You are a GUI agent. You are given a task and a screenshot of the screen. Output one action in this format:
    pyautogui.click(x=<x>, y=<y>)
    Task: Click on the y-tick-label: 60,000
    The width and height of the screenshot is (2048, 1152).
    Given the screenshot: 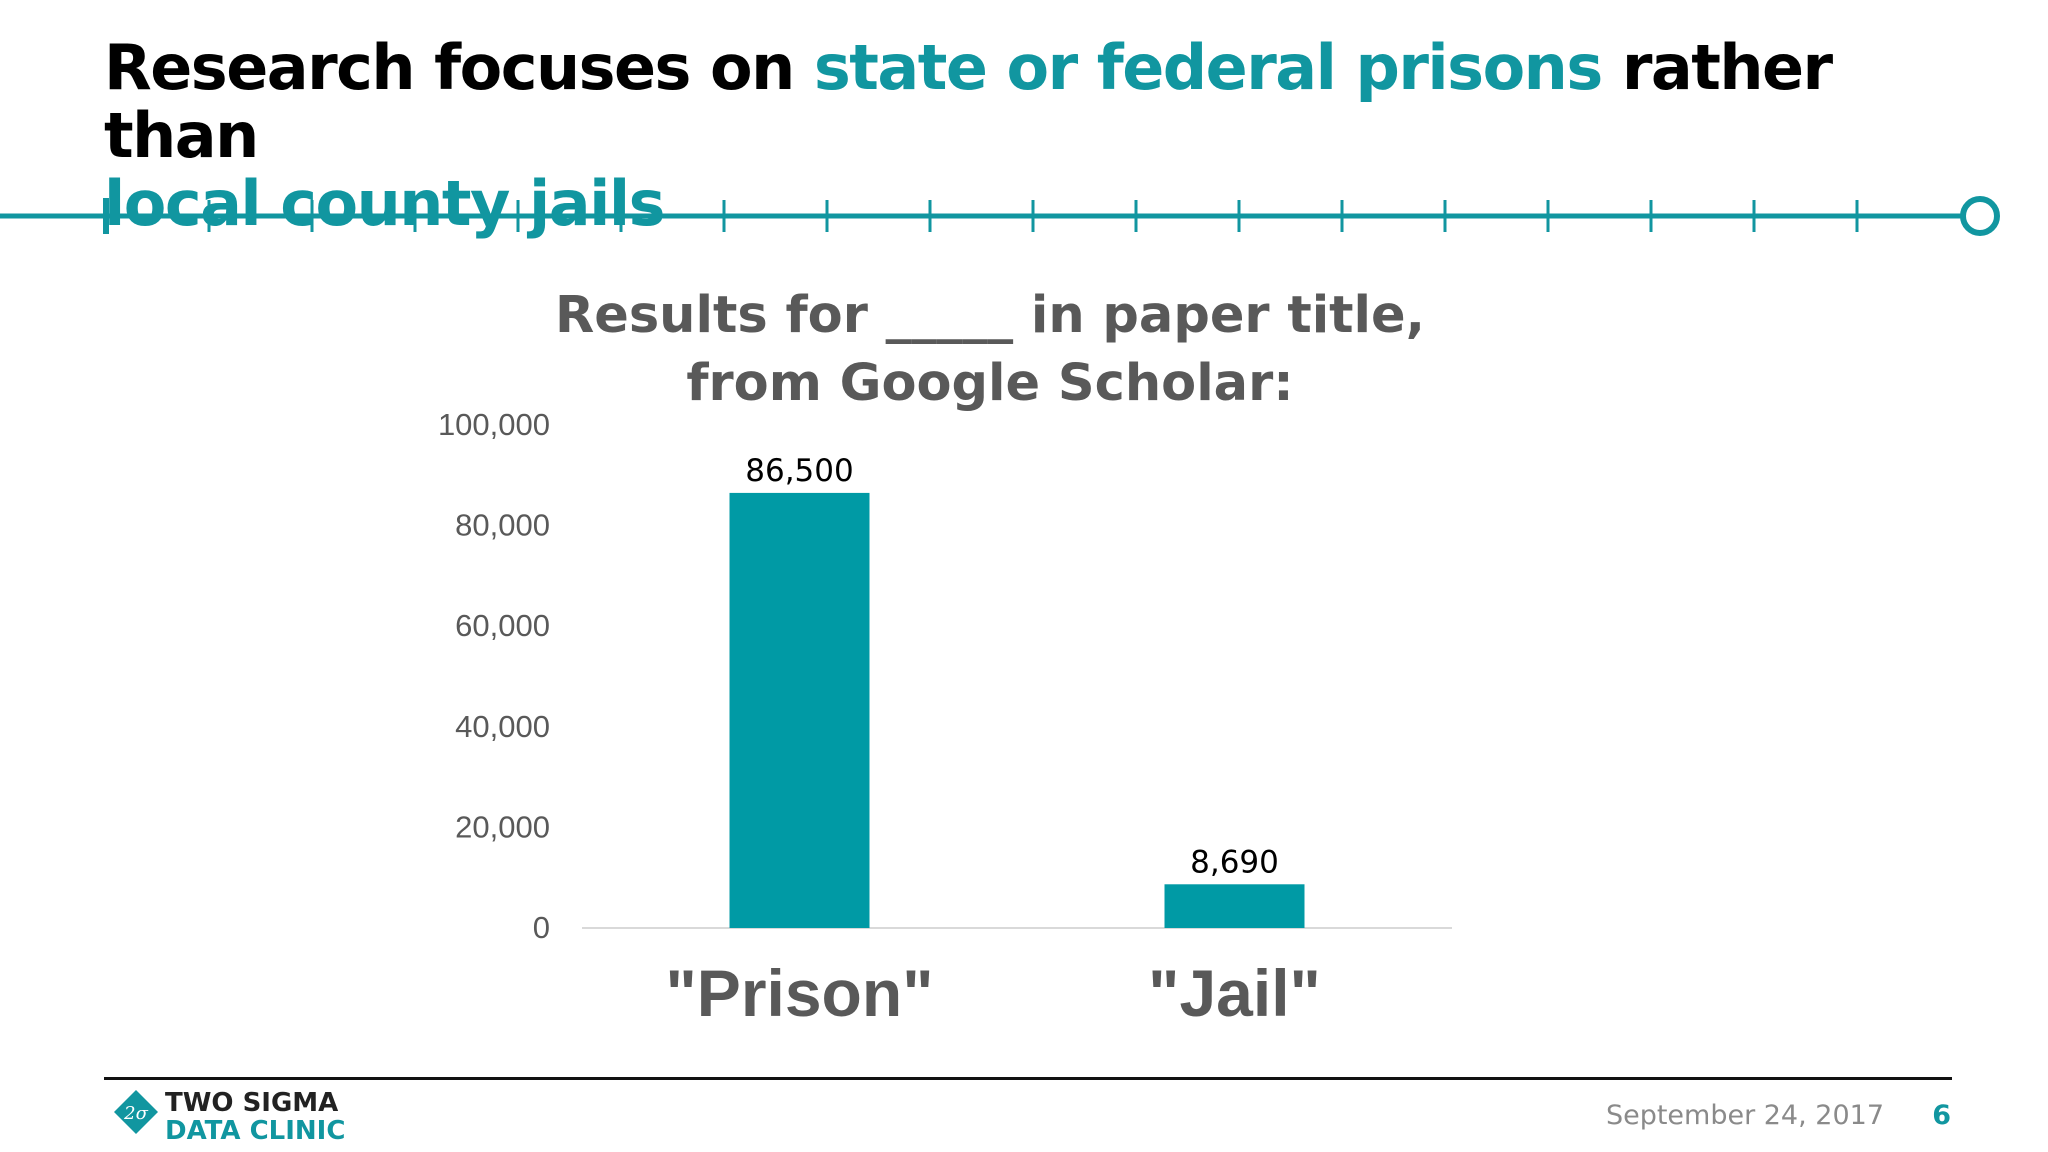 What is the action you would take?
    pyautogui.click(x=502, y=625)
    